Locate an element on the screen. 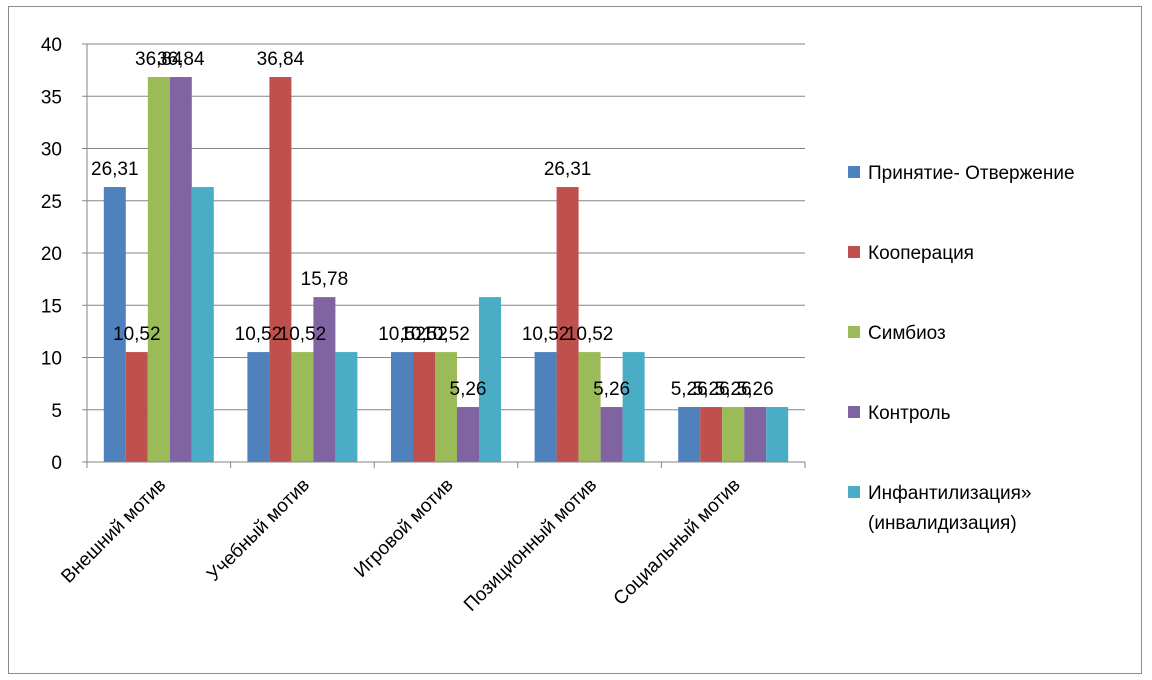 The width and height of the screenshot is (1152, 680). legend-label: Инфантилизация» is located at coordinates (950, 493).